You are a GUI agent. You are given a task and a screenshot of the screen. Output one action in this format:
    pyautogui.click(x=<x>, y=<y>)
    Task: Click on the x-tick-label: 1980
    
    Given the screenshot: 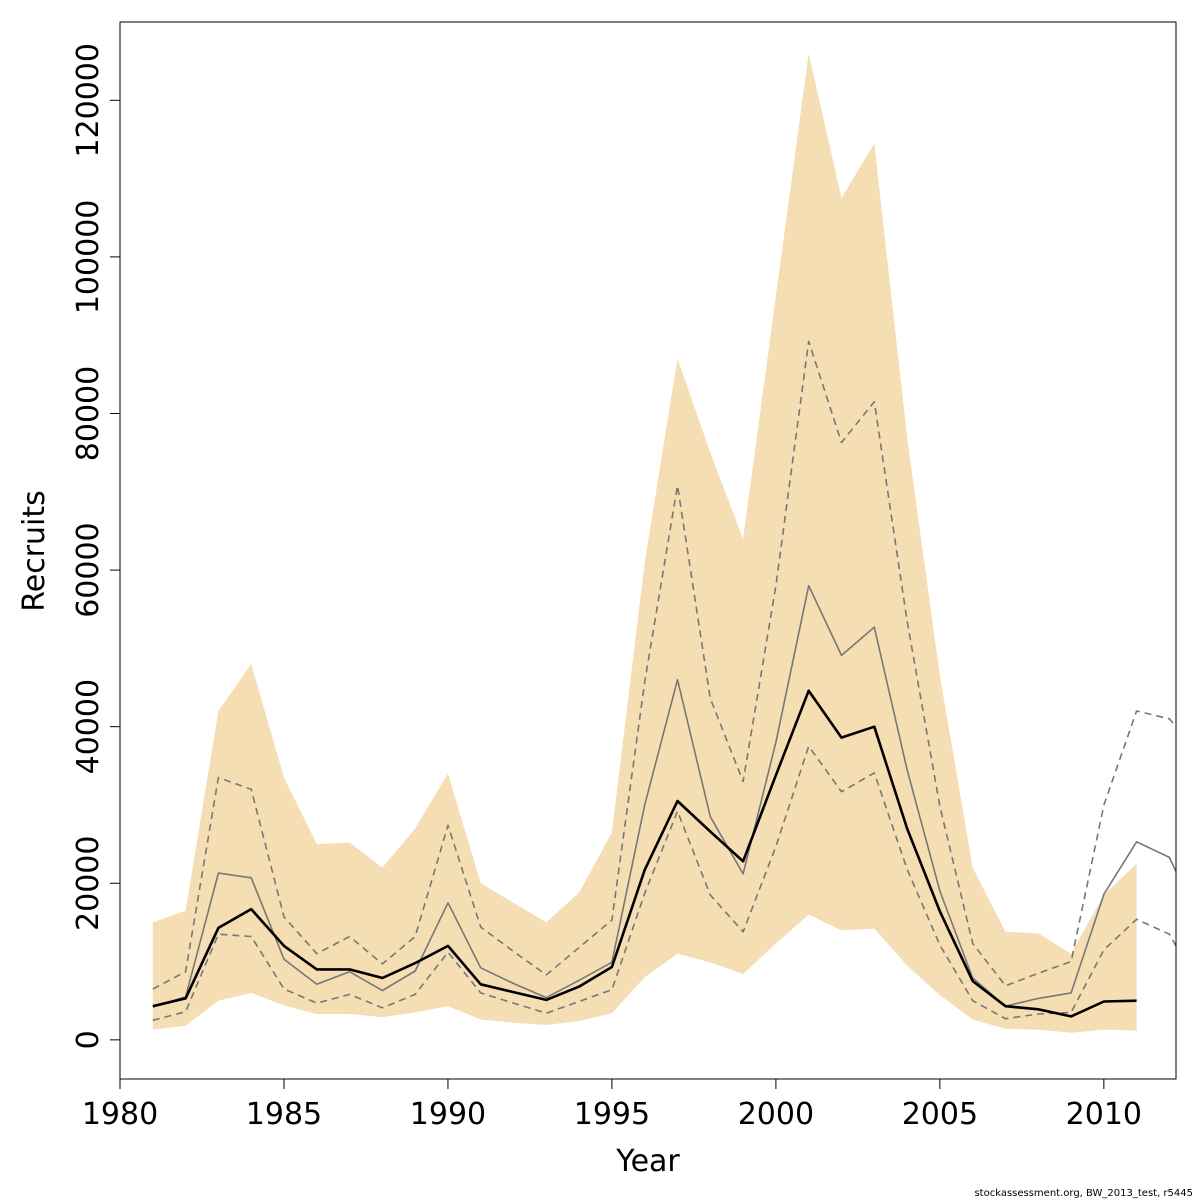 What is the action you would take?
    pyautogui.click(x=120, y=1114)
    